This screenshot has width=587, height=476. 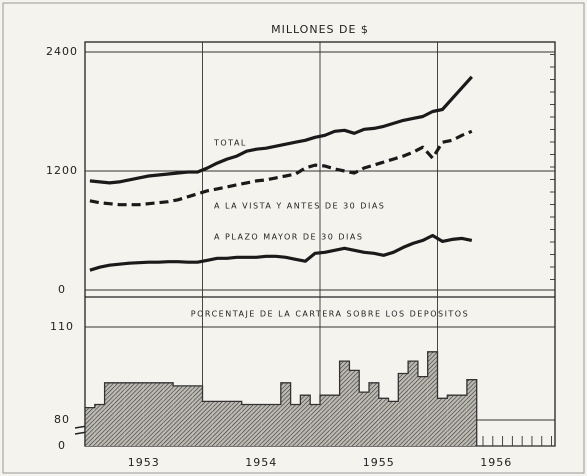 What do you see at coordinates (496, 462) in the screenshot?
I see `x-tick-label: 1956` at bounding box center [496, 462].